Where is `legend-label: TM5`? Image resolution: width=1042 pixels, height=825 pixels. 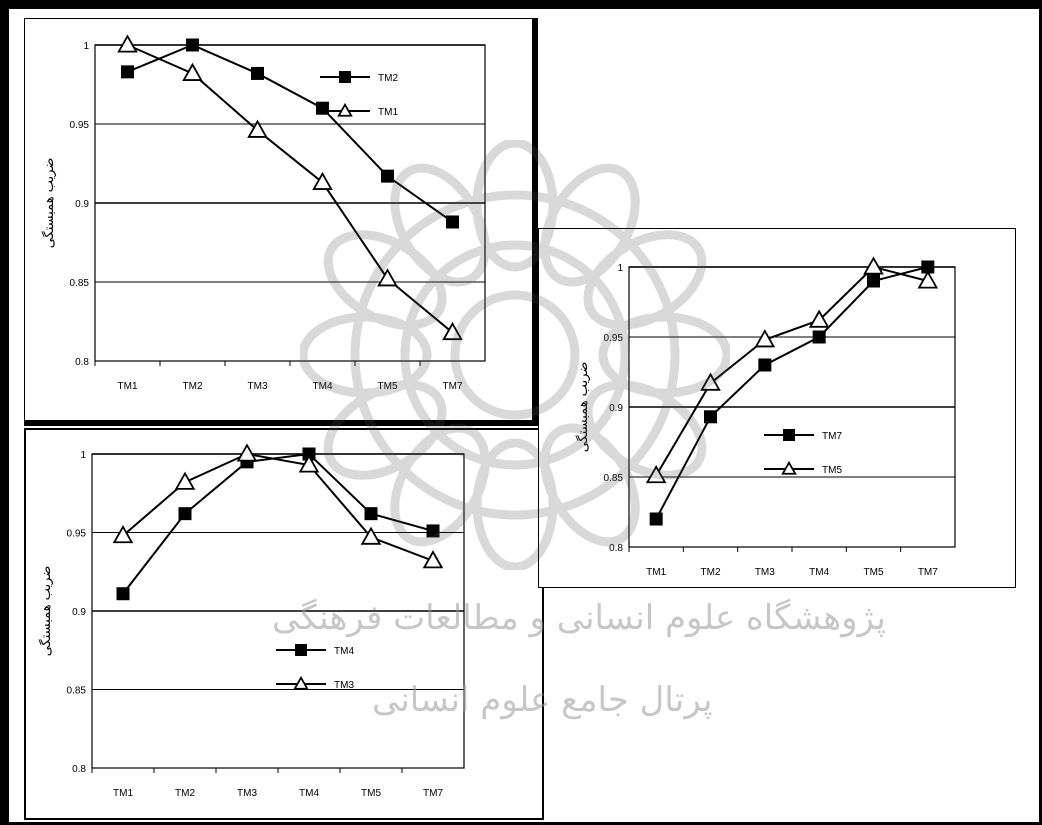 legend-label: TM5 is located at coordinates (832, 470).